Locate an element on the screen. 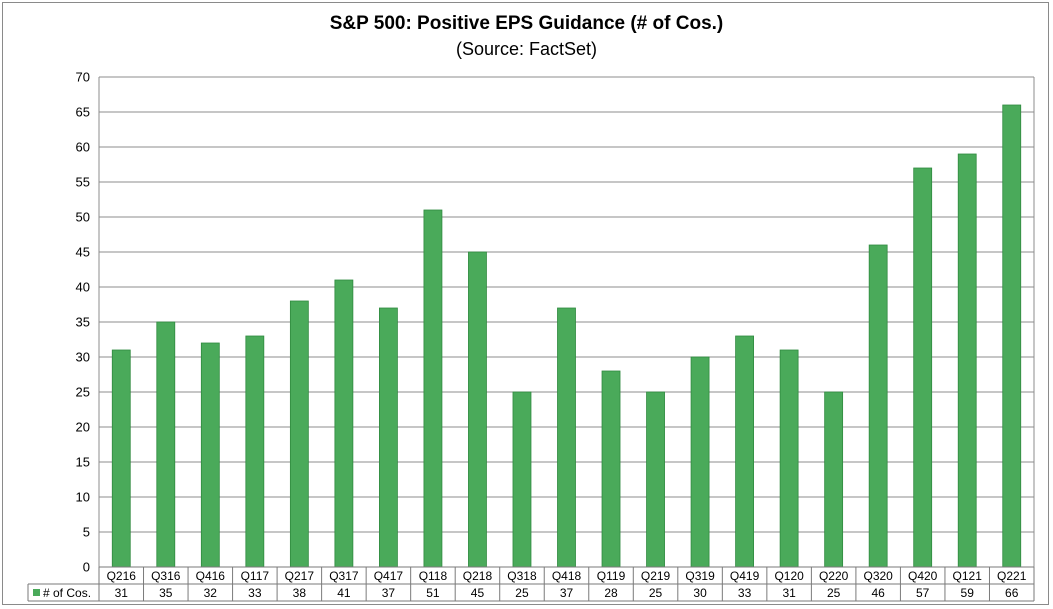 Image resolution: width=1053 pixels, height=609 pixels. data-label: 45 is located at coordinates (478, 593).